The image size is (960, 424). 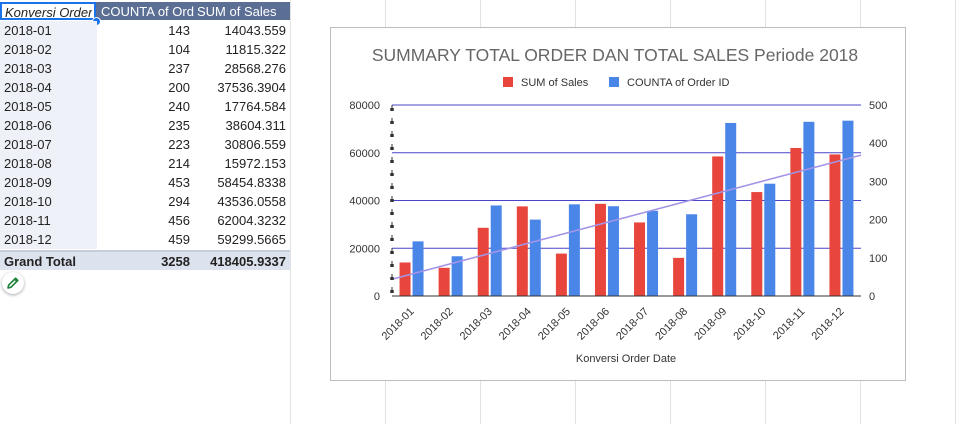 What do you see at coordinates (28, 68) in the screenshot?
I see `row-date: 2018-03` at bounding box center [28, 68].